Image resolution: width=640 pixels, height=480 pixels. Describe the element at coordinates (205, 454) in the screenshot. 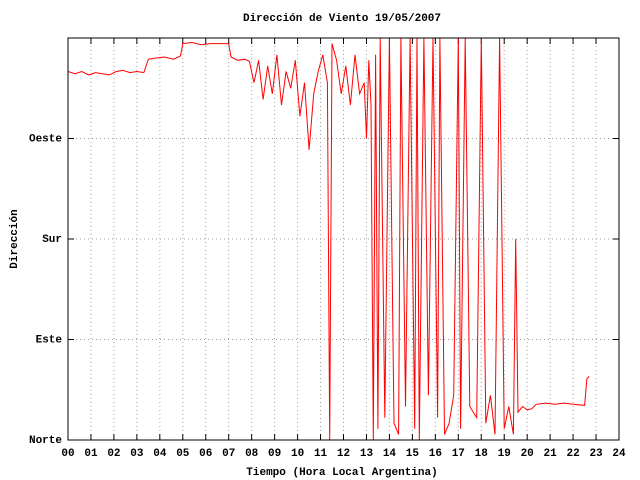

I see `x-tick-label: 06` at that location.